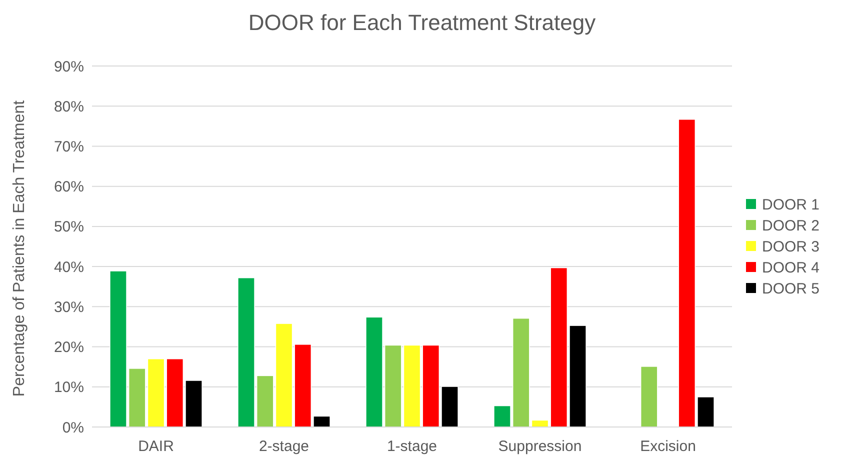 This screenshot has width=846, height=462. I want to click on y-tick-label: 50%, so click(69, 227).